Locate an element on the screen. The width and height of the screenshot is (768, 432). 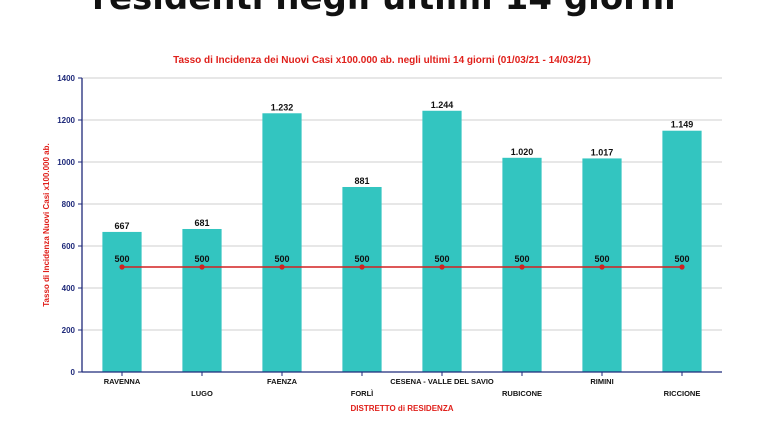
bar-value-label: 1.232 is located at coordinates (282, 107).